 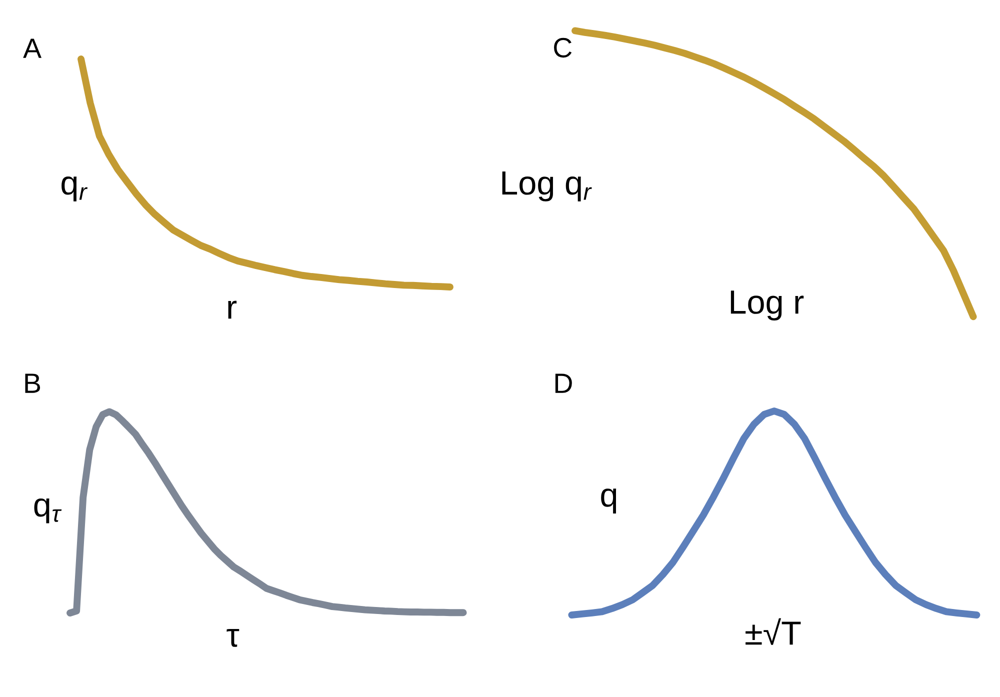 I want to click on chart-title: C, so click(x=563, y=48).